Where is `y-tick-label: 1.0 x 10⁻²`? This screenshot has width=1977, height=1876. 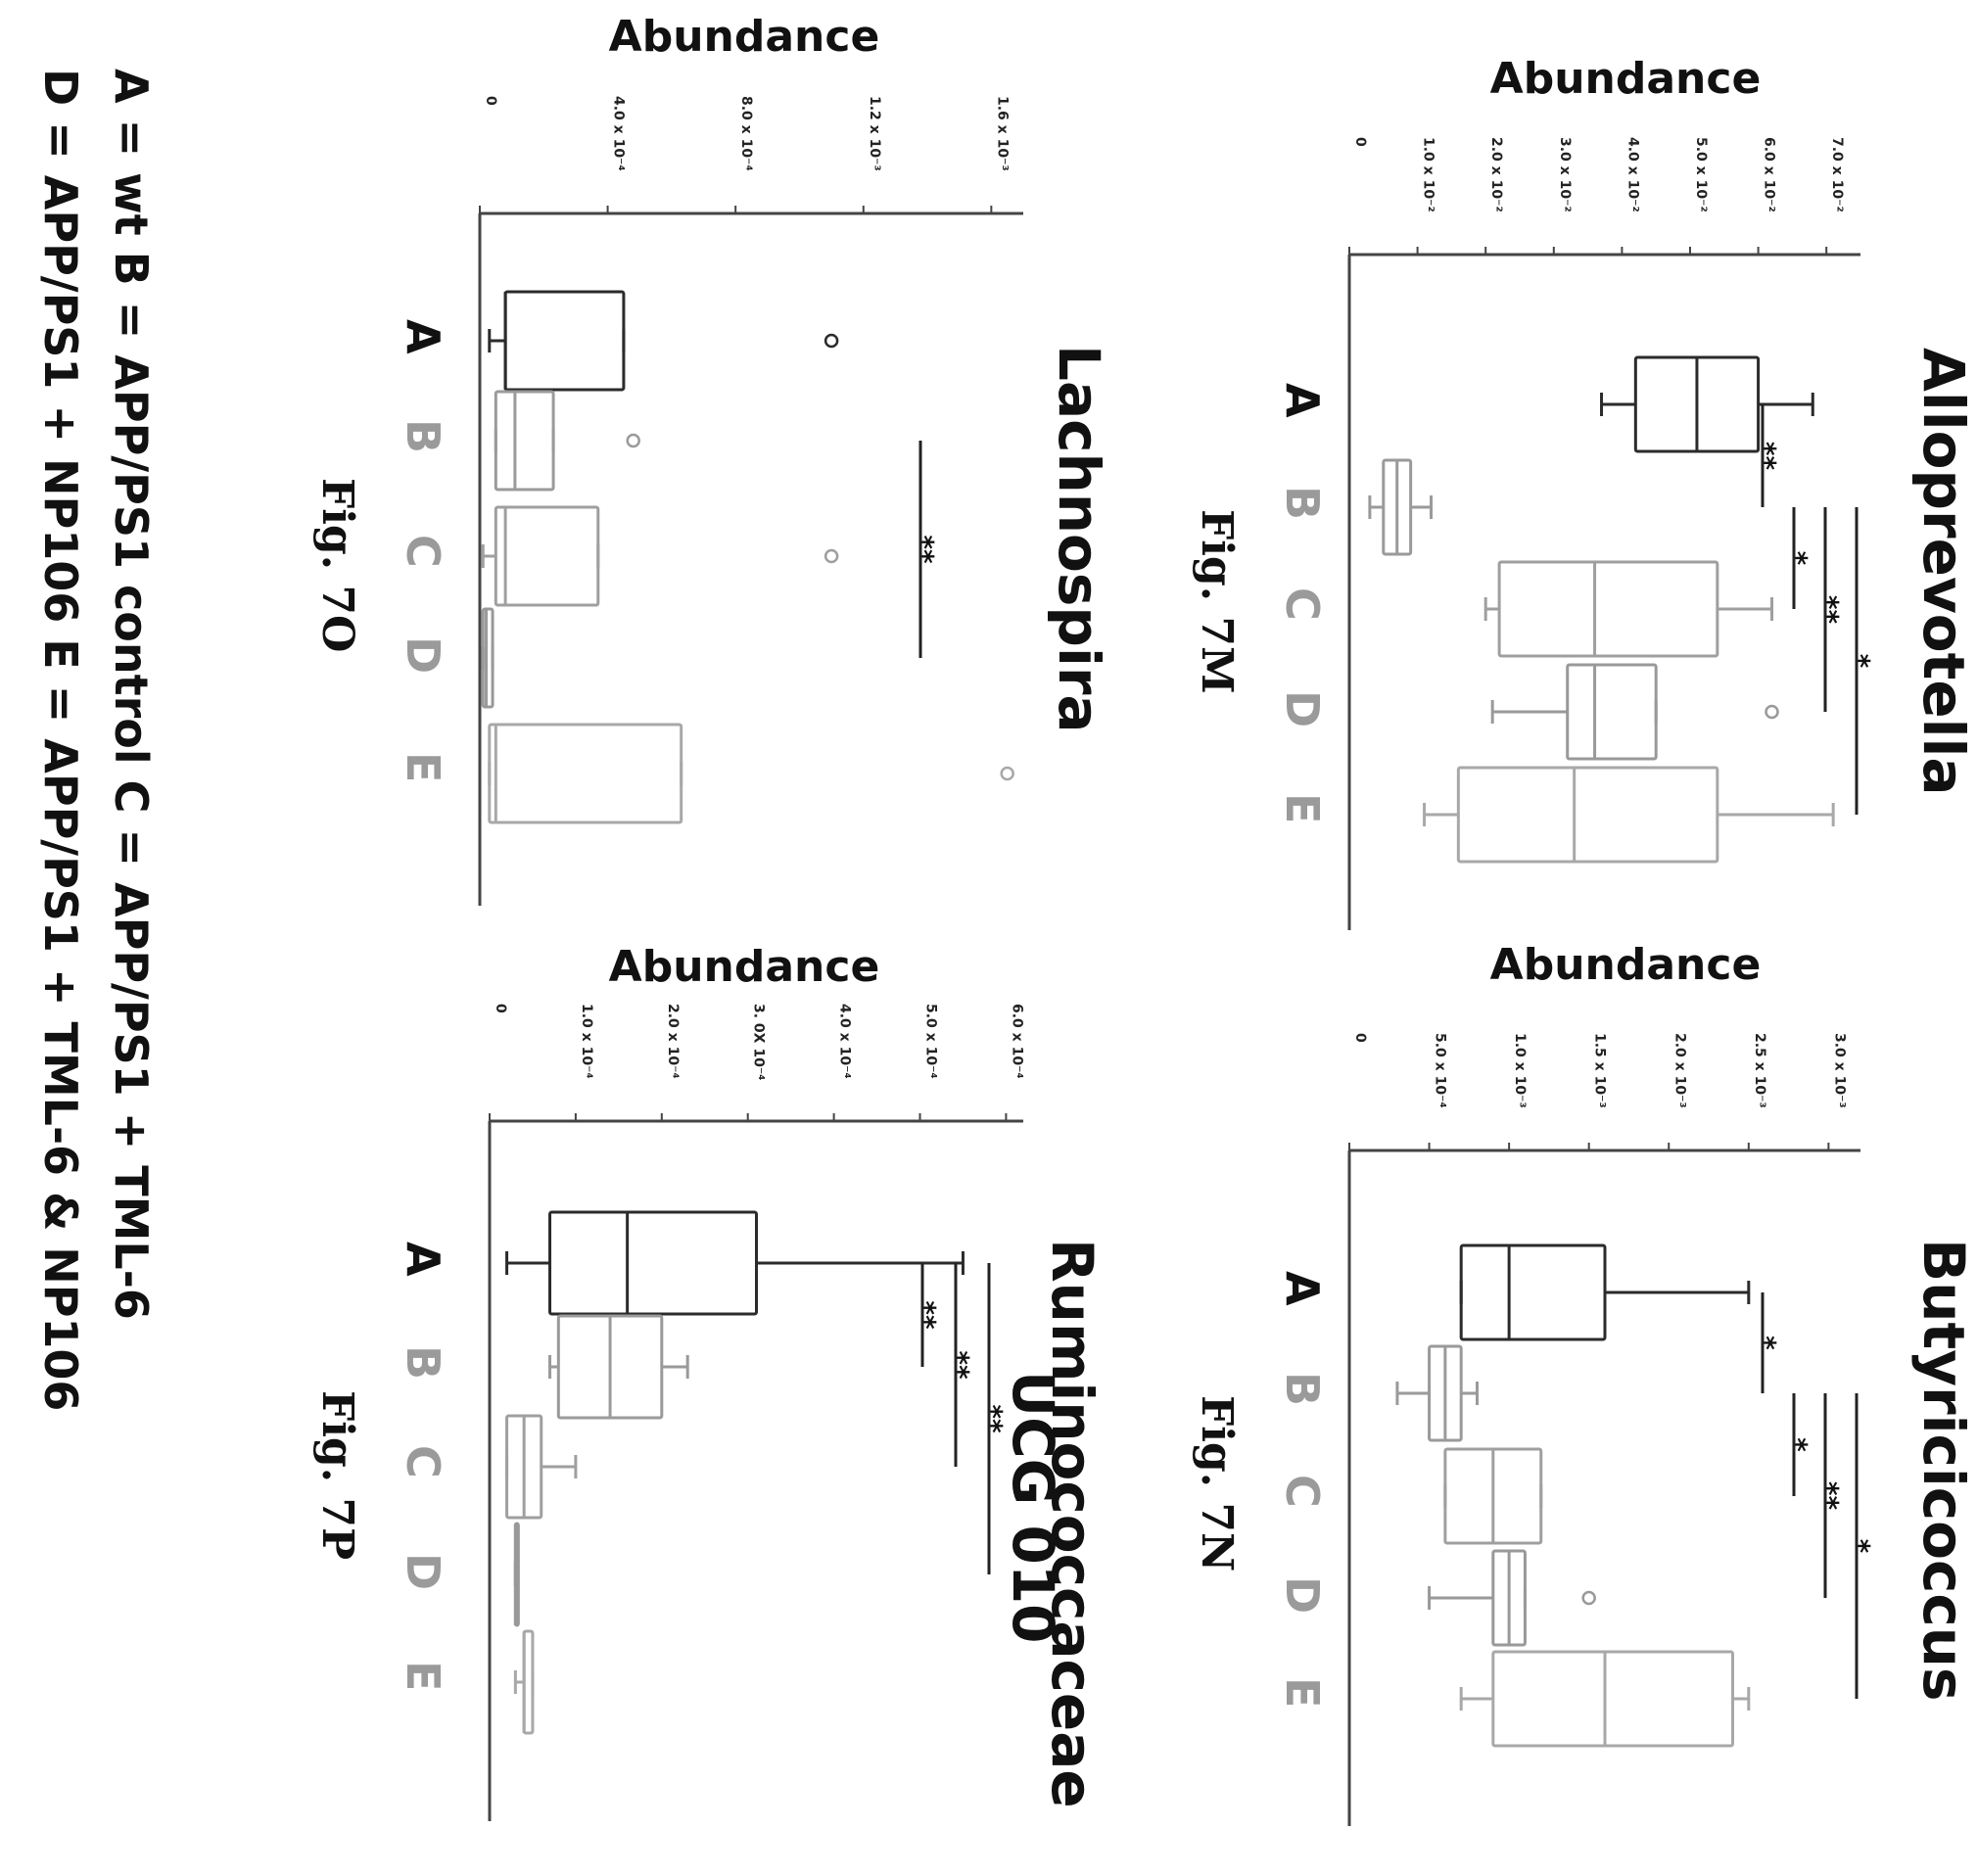
y-tick-label: 1.0 x 10⁻² is located at coordinates (1428, 174).